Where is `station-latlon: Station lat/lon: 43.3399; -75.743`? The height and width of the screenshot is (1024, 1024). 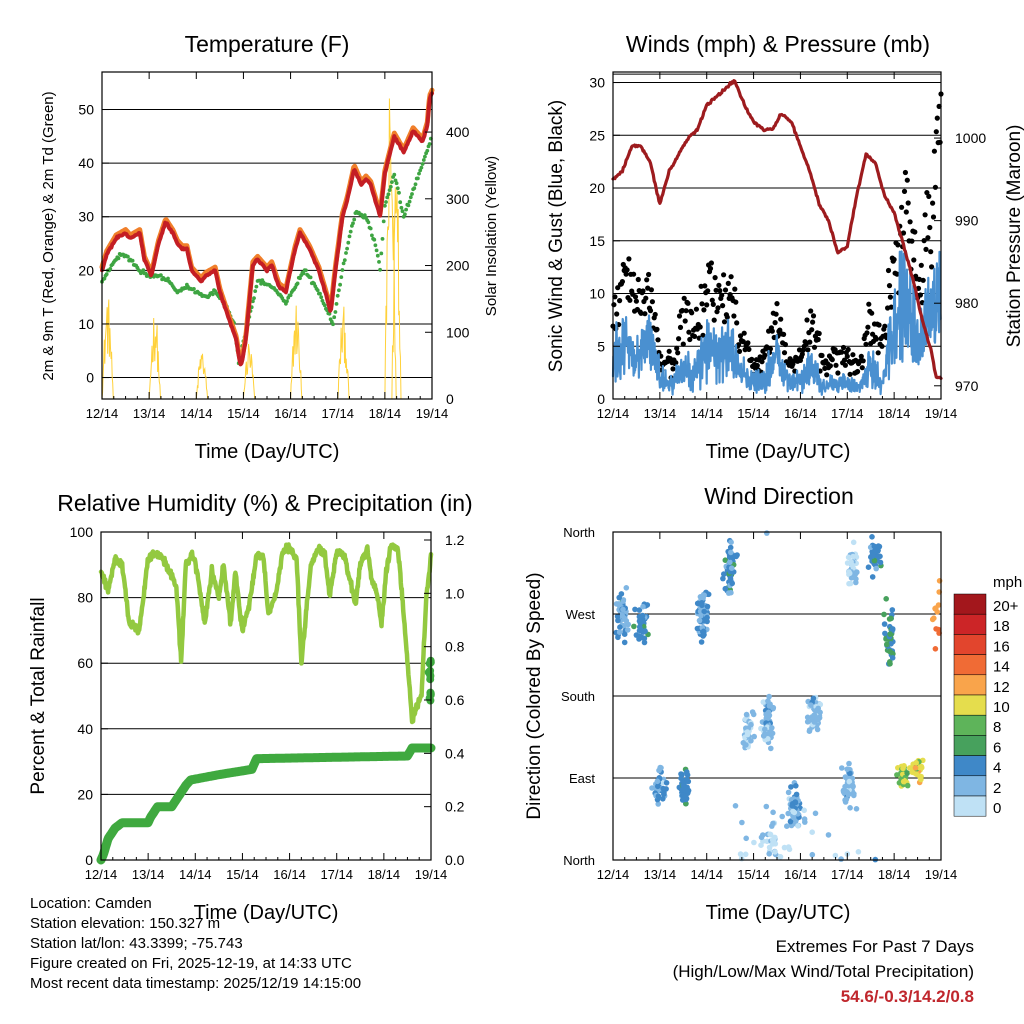
station-latlon: Station lat/lon: 43.3399; -75.743 is located at coordinates (136, 943).